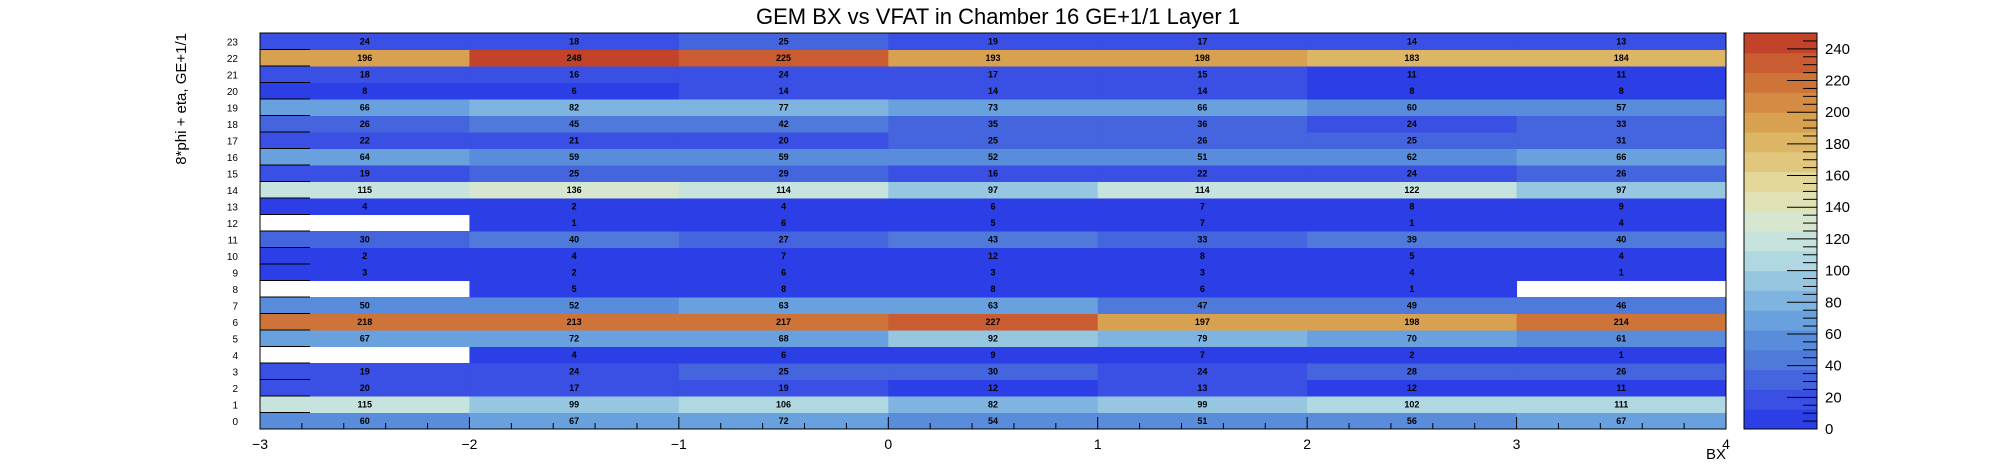 Image resolution: width=1996 pixels, height=472 pixels. Describe the element at coordinates (235, 273) in the screenshot. I see `y-tick-label: 9` at that location.